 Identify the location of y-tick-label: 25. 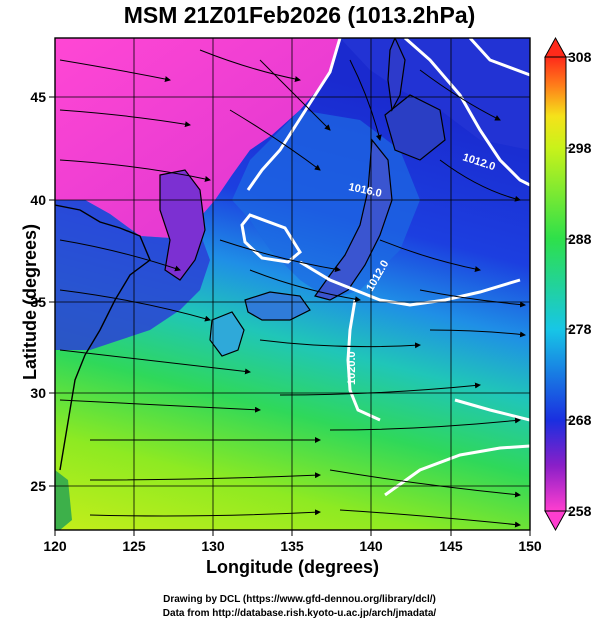
(38, 486).